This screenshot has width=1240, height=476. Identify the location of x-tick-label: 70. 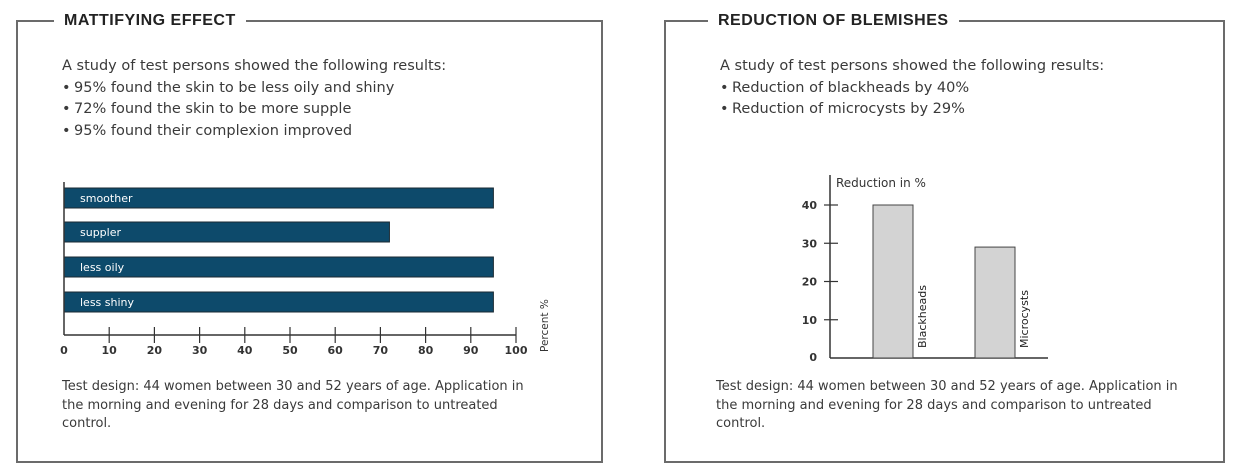
(381, 350).